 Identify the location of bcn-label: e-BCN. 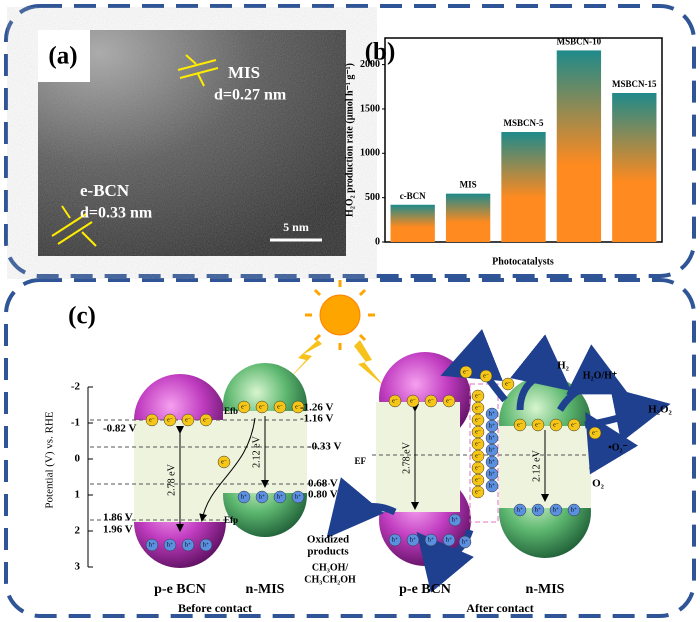
(105, 190).